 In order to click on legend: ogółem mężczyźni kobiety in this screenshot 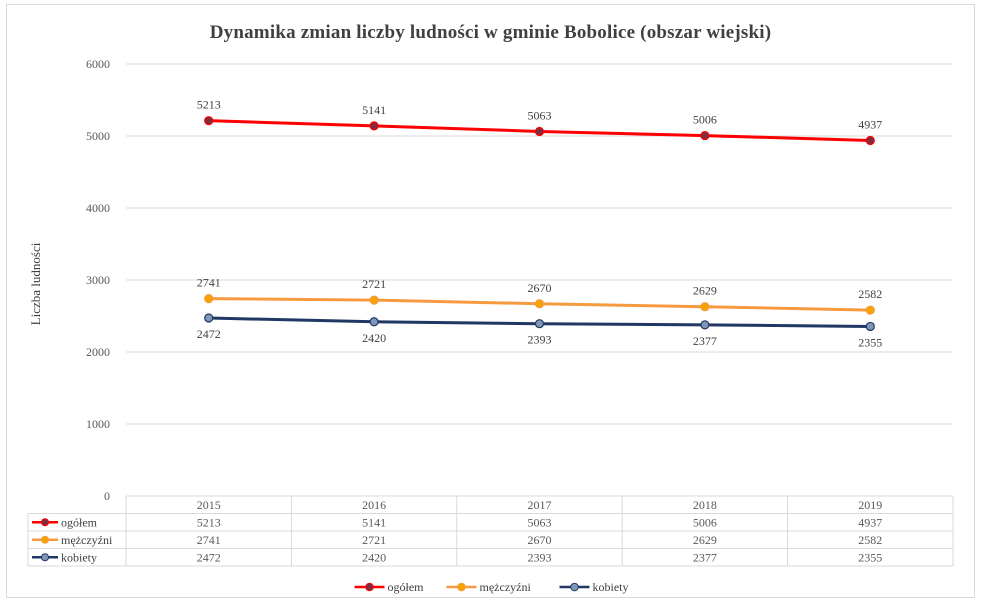, I will do `click(491, 587)`.